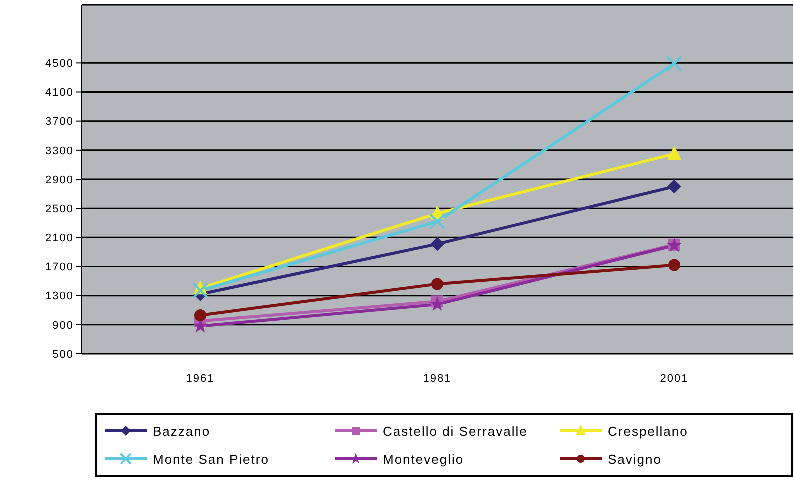  Describe the element at coordinates (423, 459) in the screenshot. I see `legend-label: Monteveglio` at that location.